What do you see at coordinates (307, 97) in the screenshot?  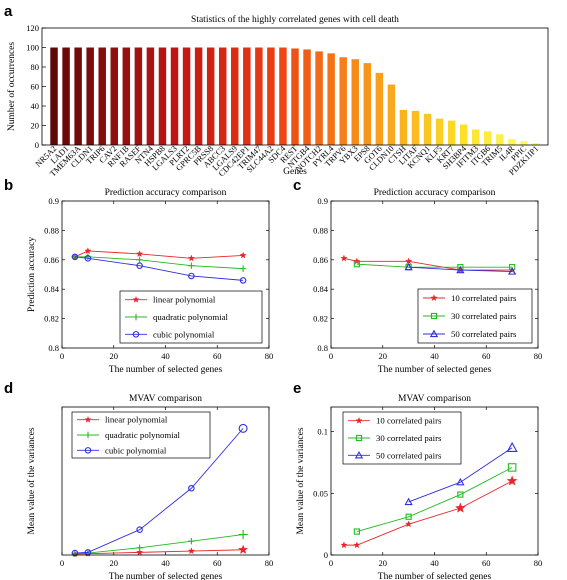 I see `bar-ntgb4` at bounding box center [307, 97].